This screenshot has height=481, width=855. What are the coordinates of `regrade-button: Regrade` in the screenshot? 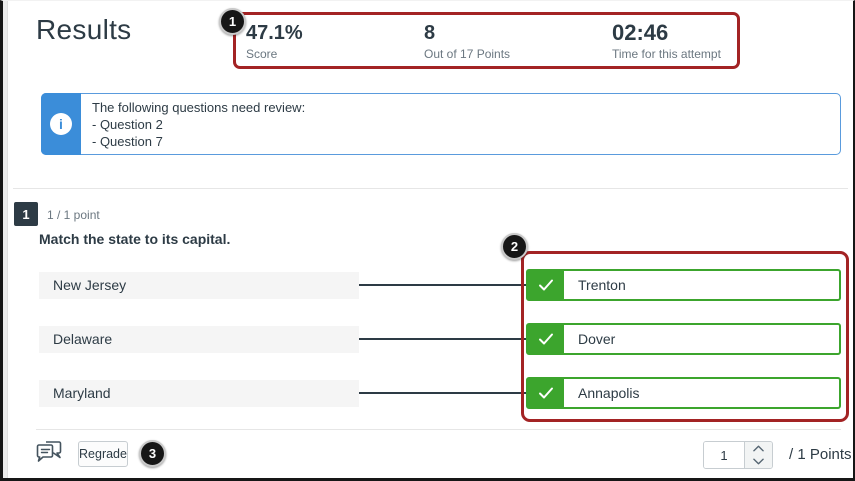 It's located at (103, 454).